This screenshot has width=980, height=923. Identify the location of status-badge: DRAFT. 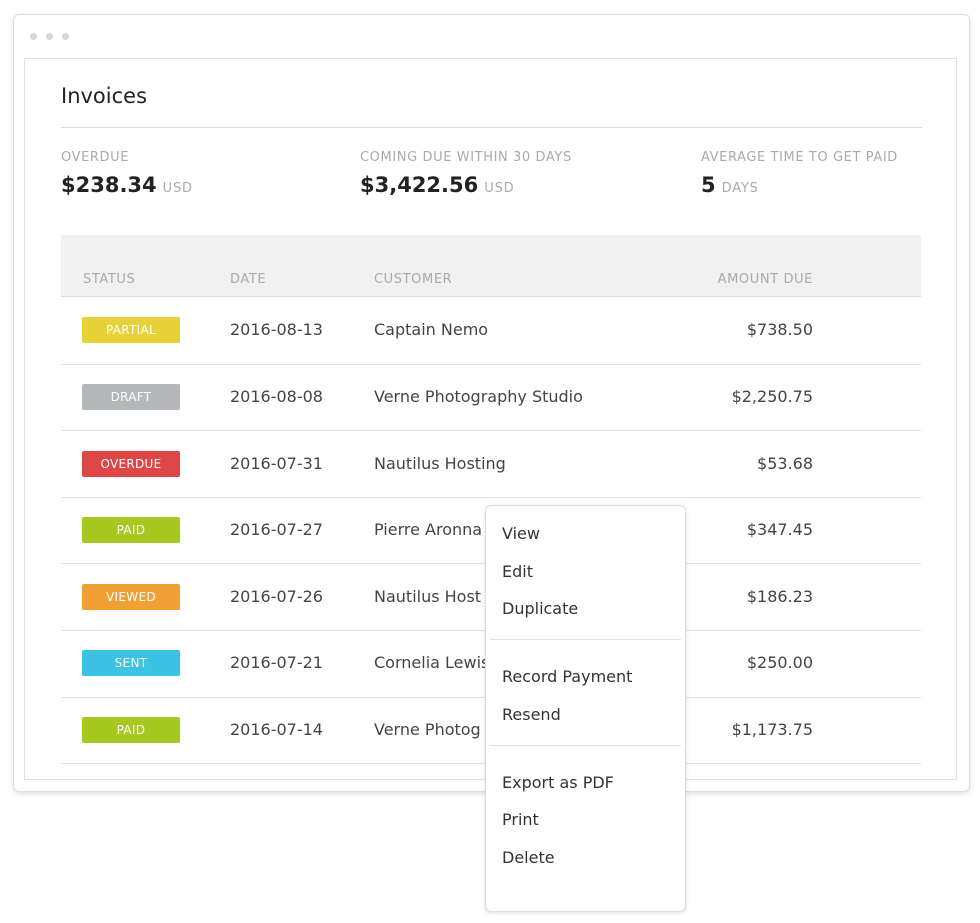
(131, 396).